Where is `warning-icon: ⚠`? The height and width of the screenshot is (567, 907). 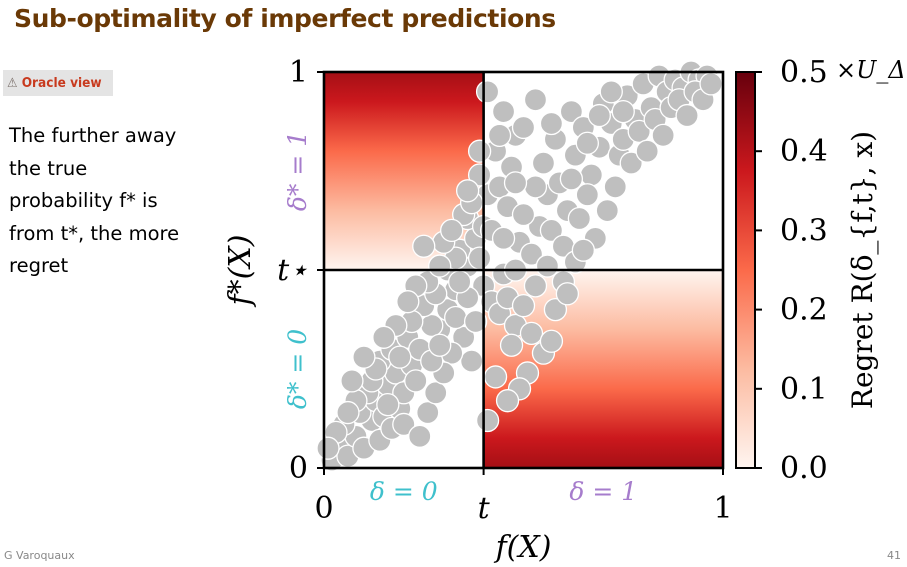 warning-icon: ⚠ is located at coordinates (12, 83).